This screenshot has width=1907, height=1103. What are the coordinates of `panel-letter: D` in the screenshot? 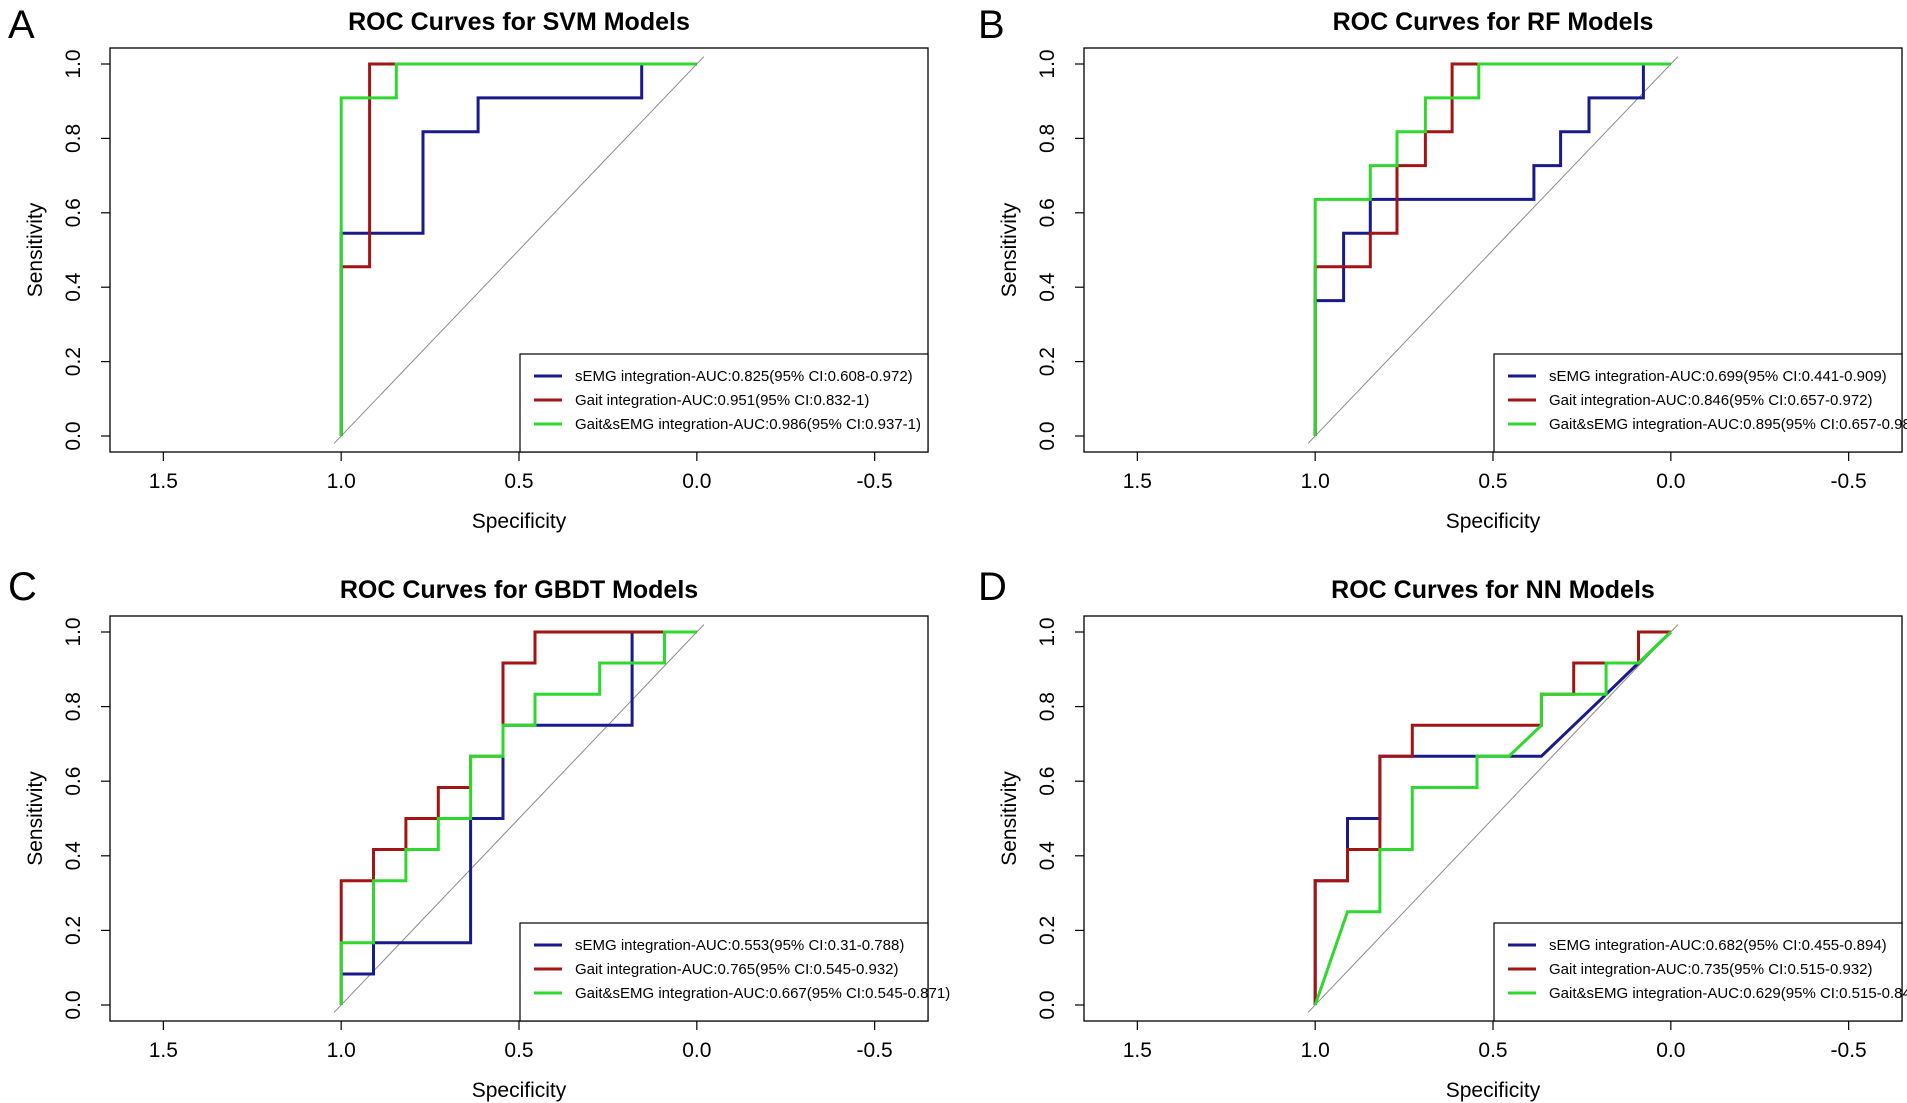 It's located at (992, 587).